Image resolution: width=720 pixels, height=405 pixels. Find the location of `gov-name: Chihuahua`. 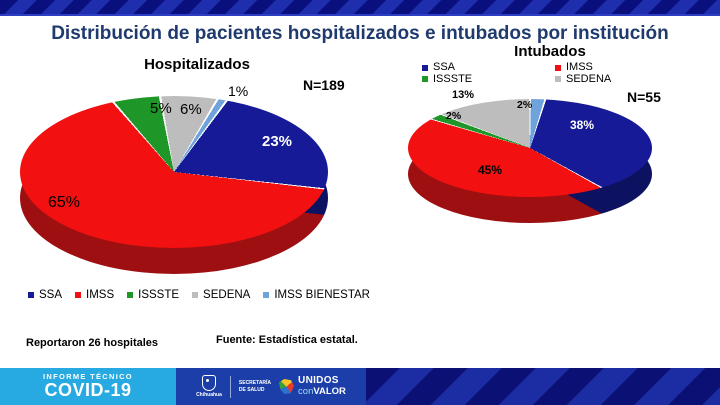

gov-name: Chihuahua is located at coordinates (209, 395).